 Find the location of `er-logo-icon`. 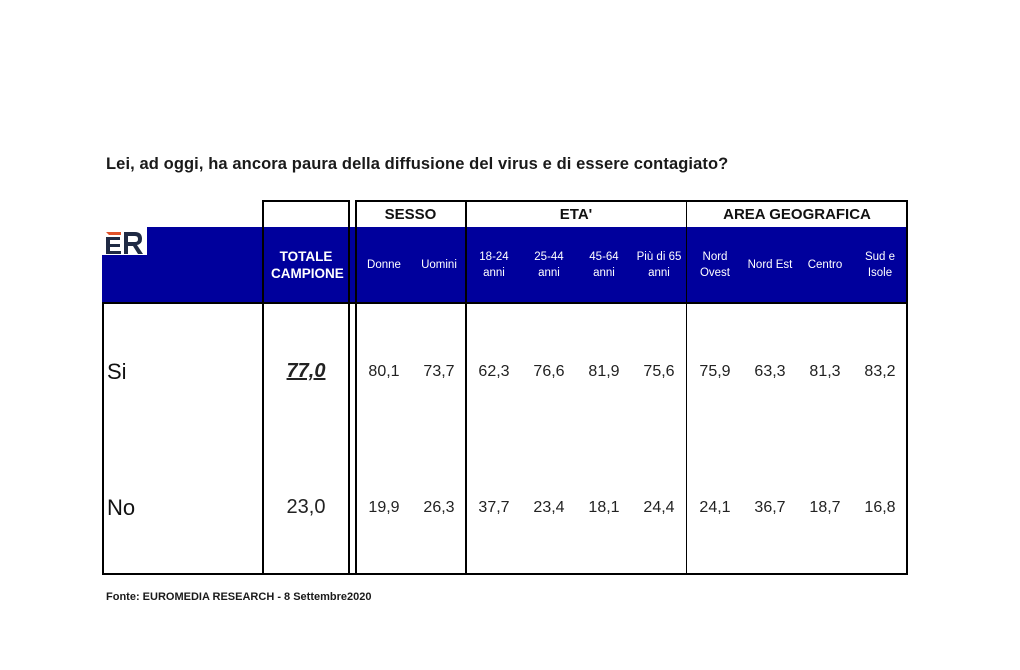

er-logo-icon is located at coordinates (124, 241).